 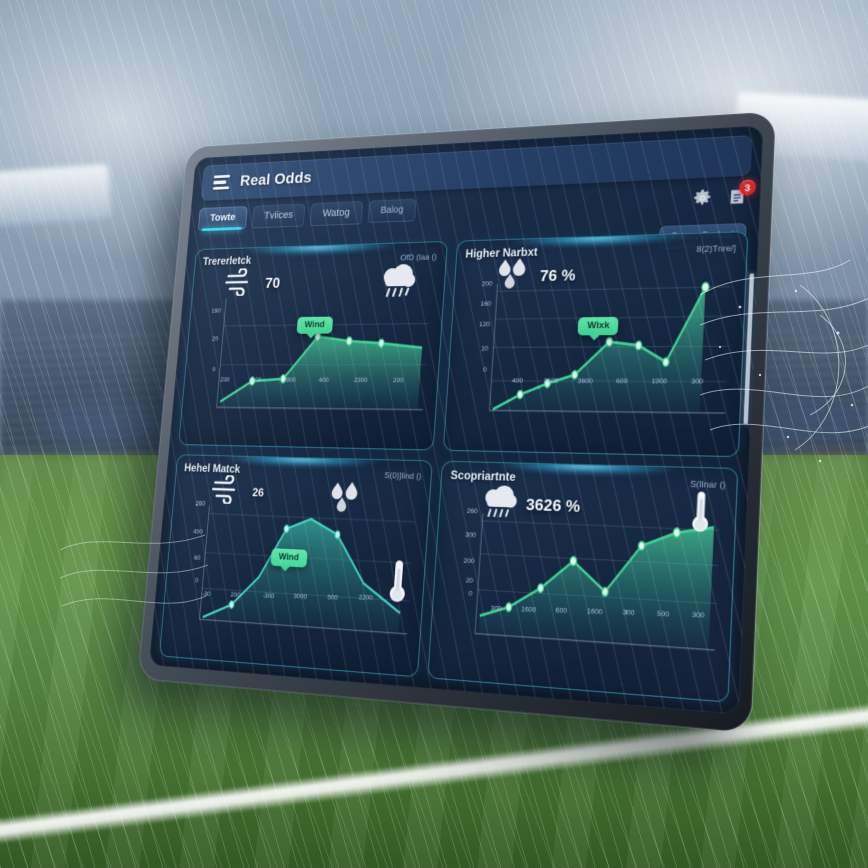 I want to click on wind-value: 26, so click(x=258, y=492).